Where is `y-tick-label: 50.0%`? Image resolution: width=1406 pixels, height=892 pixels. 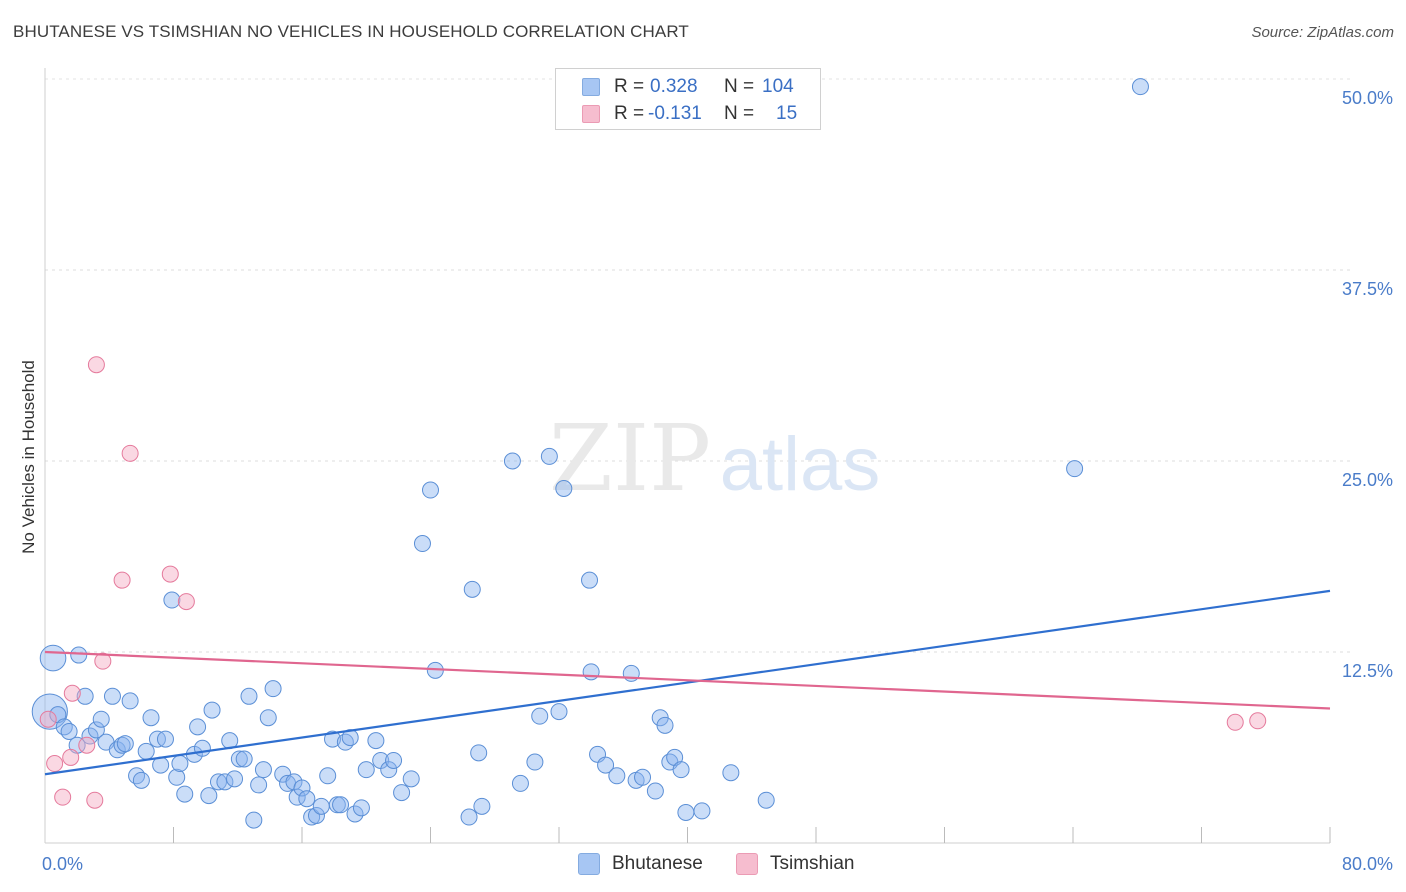 y-tick-label: 50.0% is located at coordinates (1367, 98).